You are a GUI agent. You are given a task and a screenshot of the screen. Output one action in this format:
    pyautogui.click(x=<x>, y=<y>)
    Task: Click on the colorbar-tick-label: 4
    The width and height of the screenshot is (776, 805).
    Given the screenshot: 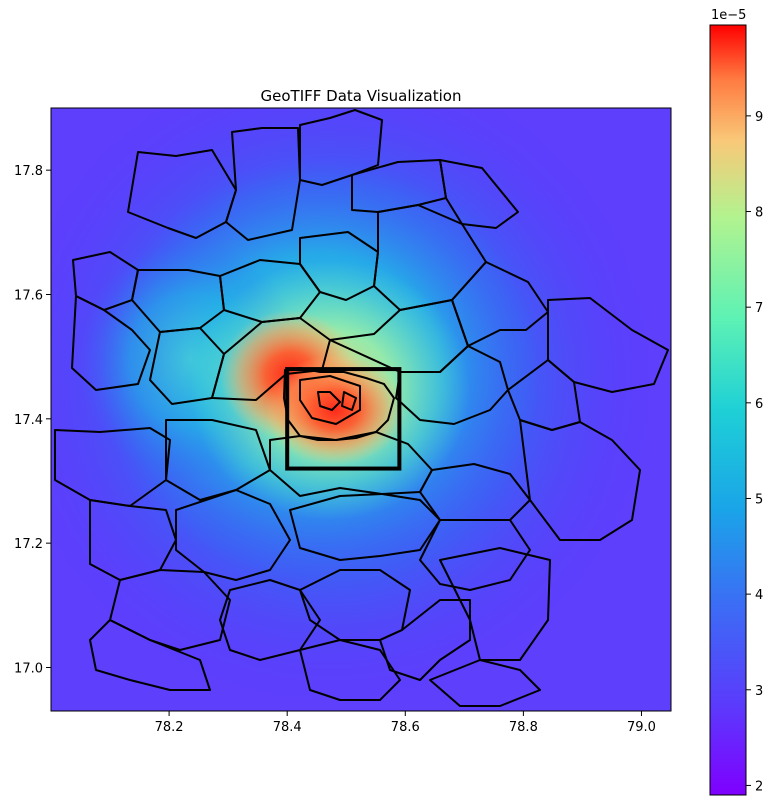 What is the action you would take?
    pyautogui.click(x=759, y=595)
    